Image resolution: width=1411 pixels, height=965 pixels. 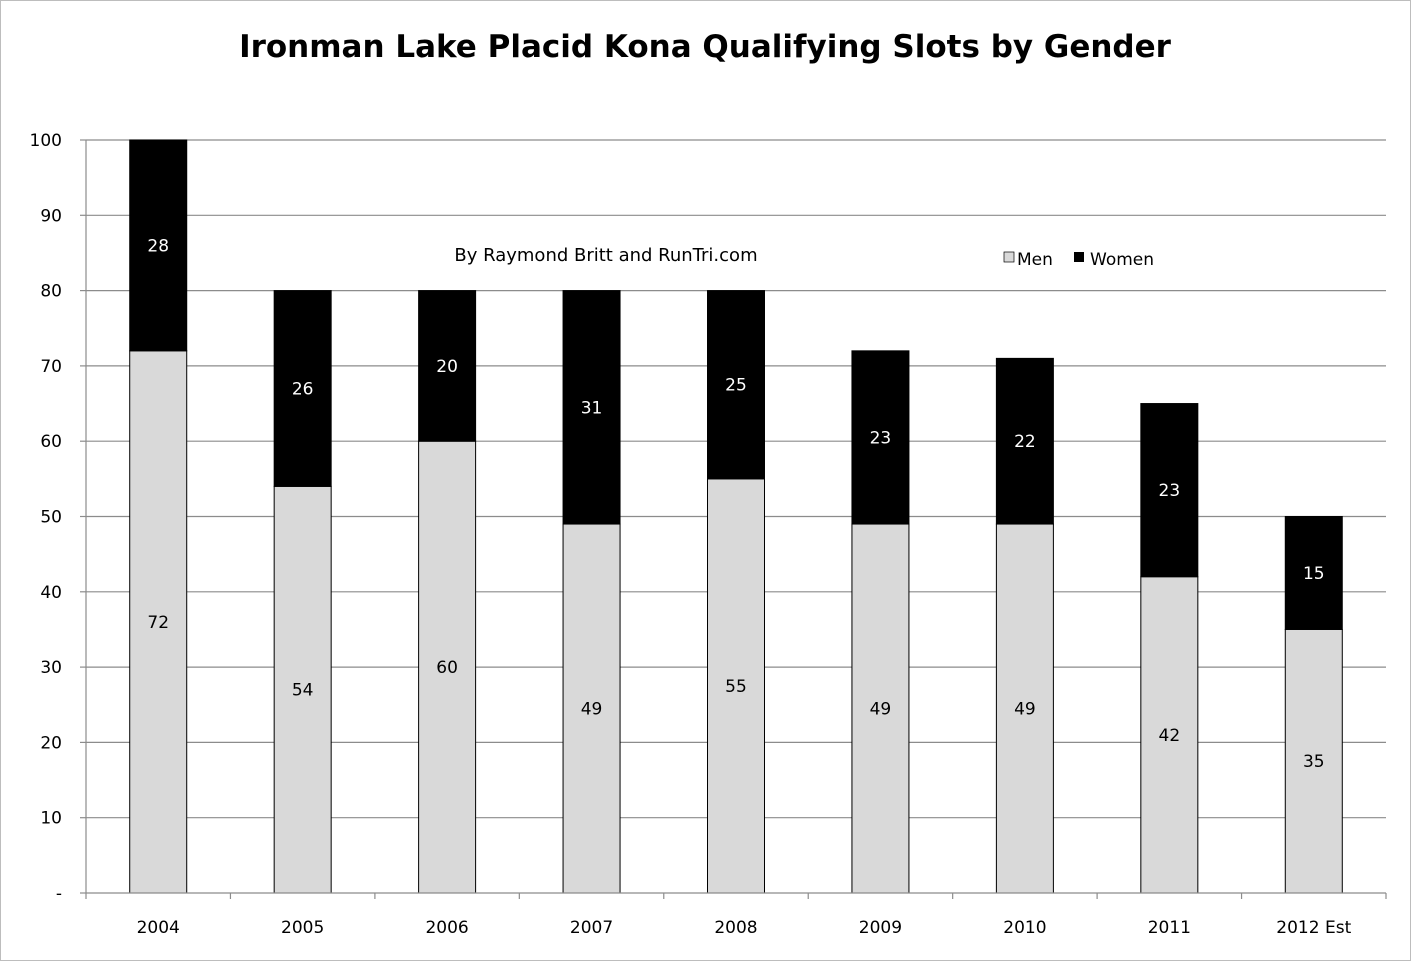 I want to click on data-label-men: 35, so click(x=1314, y=762).